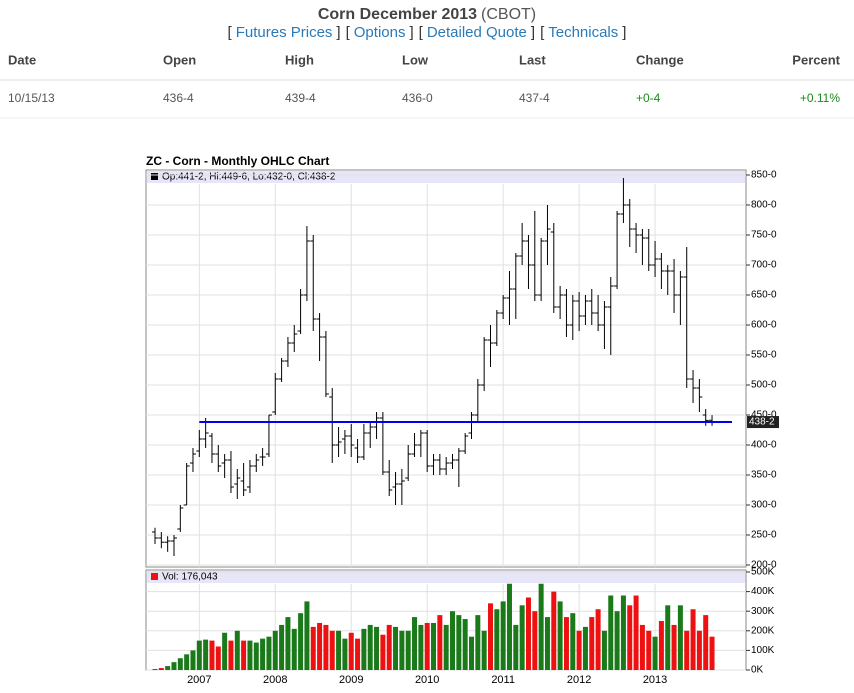  I want to click on column-header: Low, so click(415, 59).